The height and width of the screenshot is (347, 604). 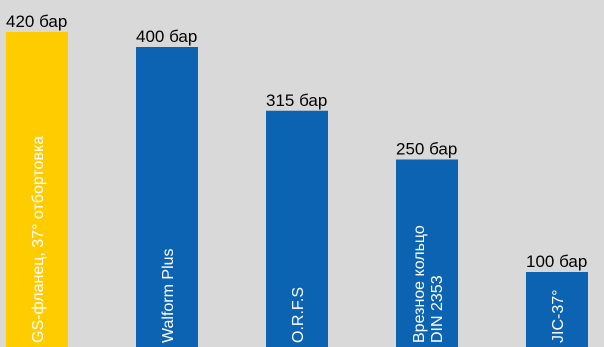 What do you see at coordinates (38, 239) in the screenshot?
I see `category-label-1: GS-фланец, 37° отбортовка` at bounding box center [38, 239].